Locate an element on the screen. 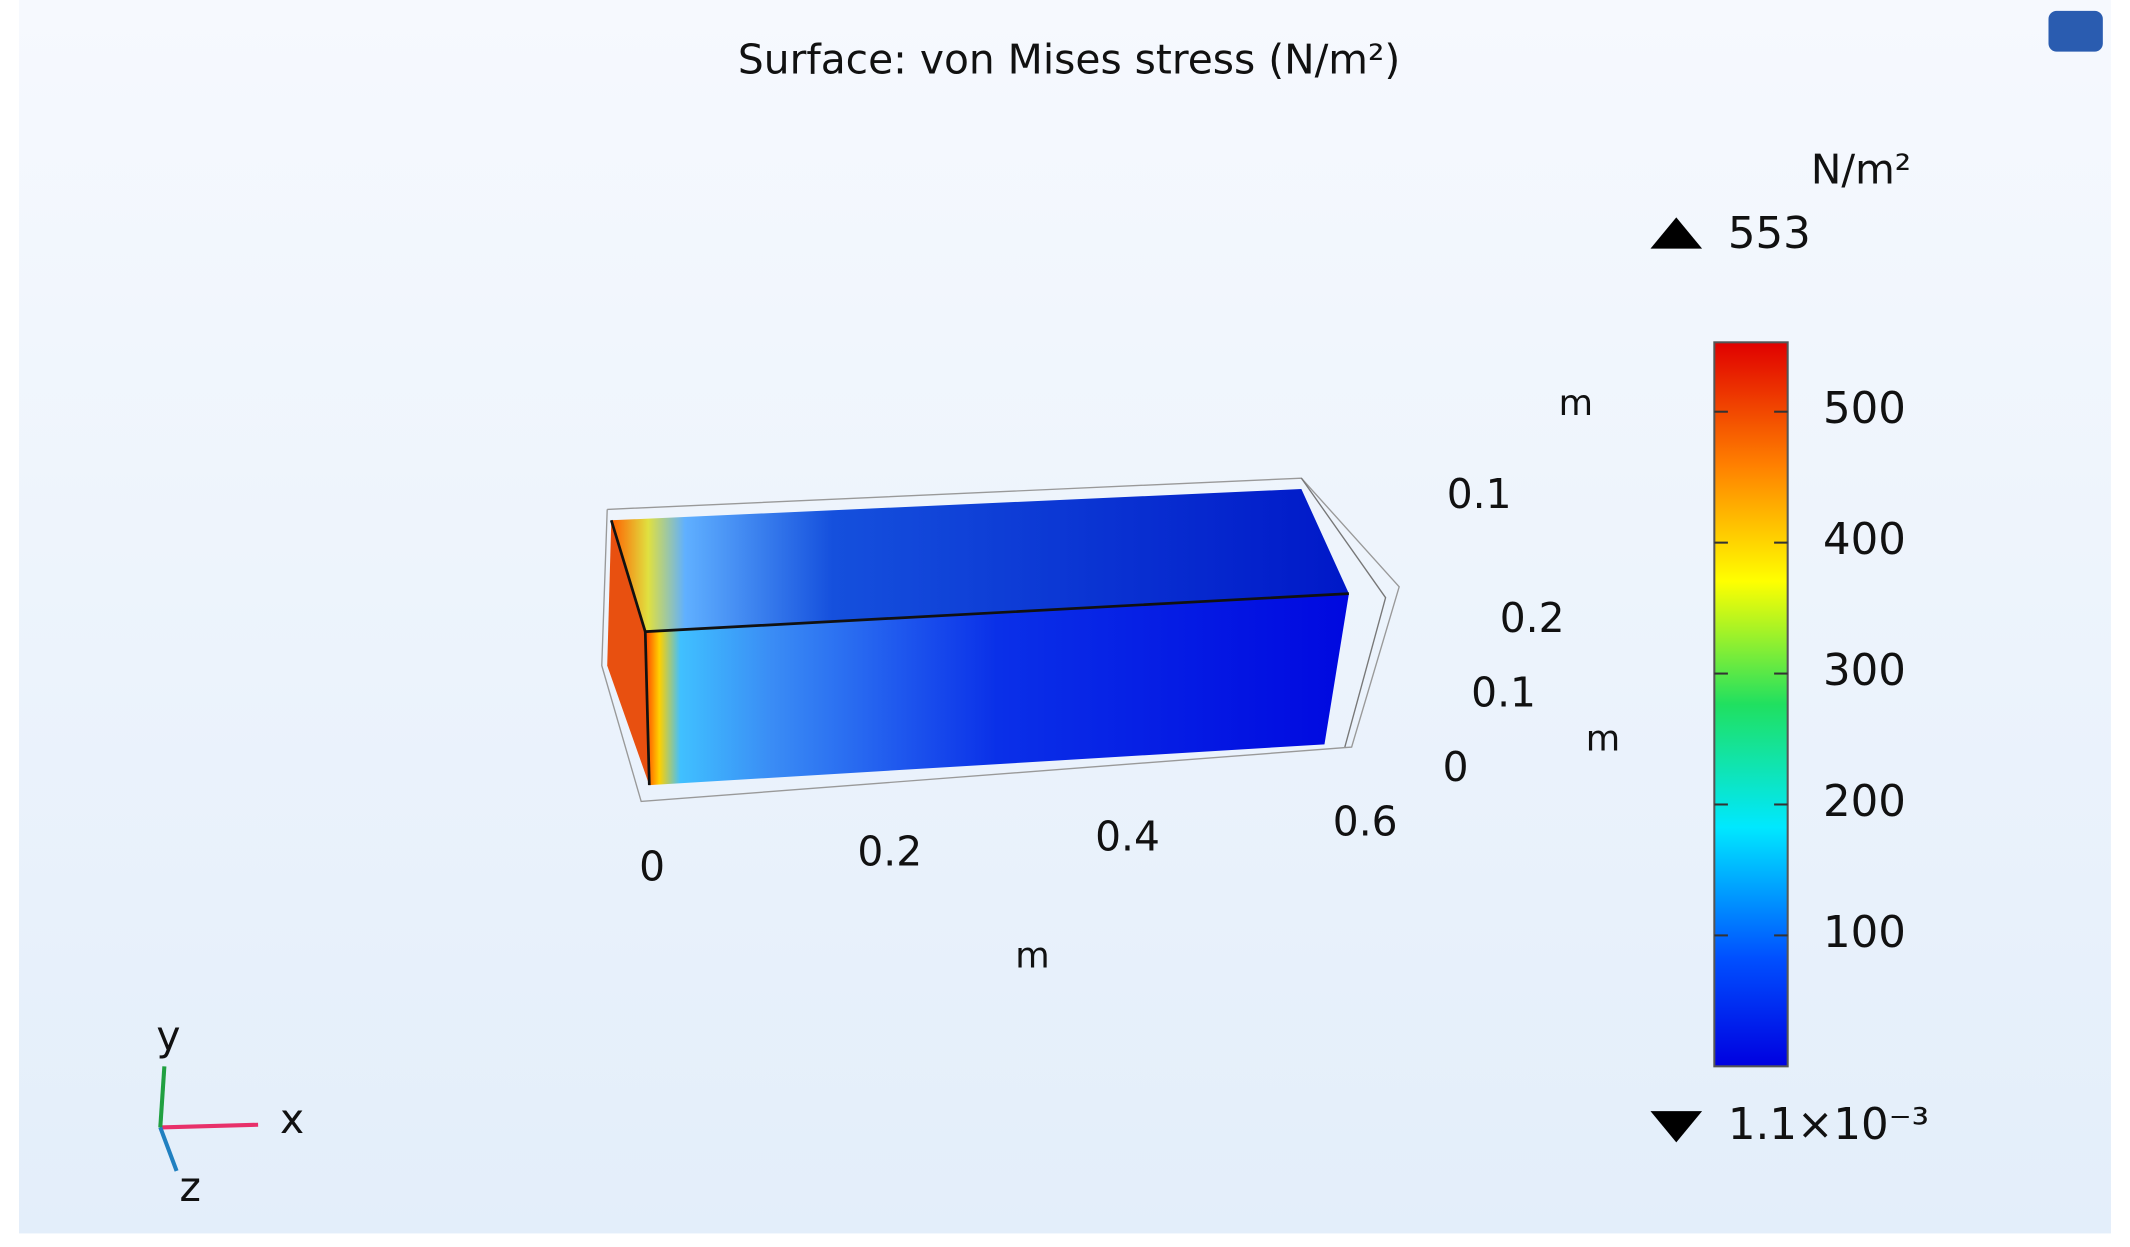 The width and height of the screenshot is (2130, 1247). edge is located at coordinates (647, 708).